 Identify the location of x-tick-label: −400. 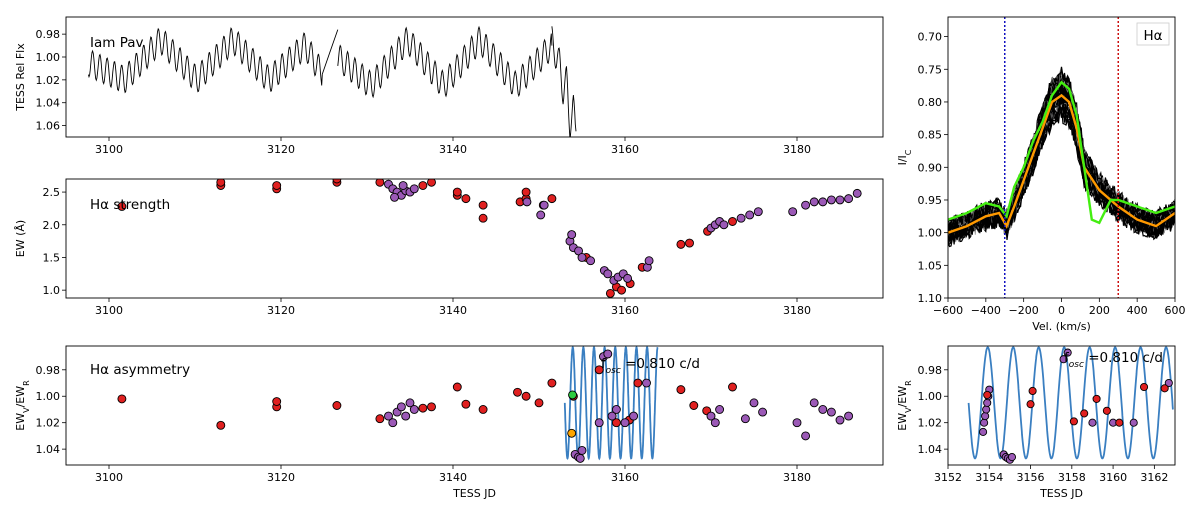
(986, 310).